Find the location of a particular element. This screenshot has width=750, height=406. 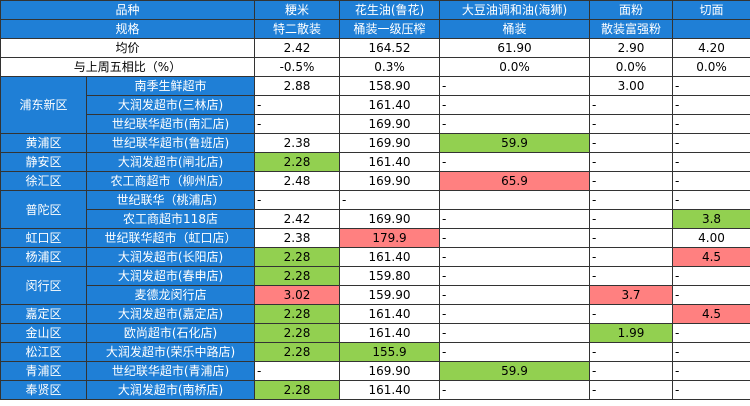

store-cell: 世纪联华超市(南汇店) is located at coordinates (170, 124).